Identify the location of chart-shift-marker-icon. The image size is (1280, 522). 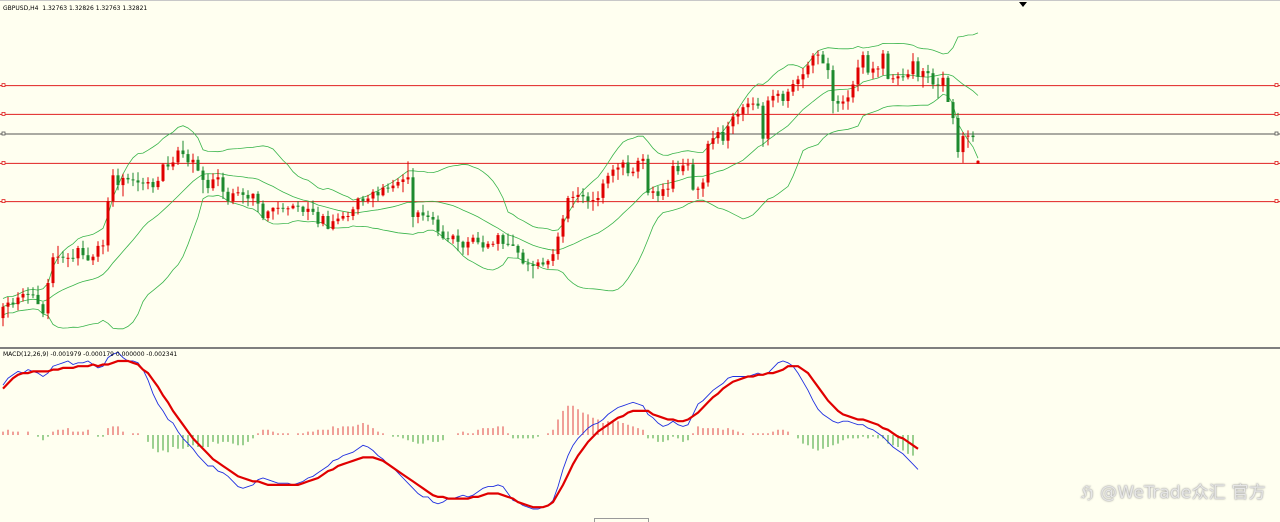
(1023, 4).